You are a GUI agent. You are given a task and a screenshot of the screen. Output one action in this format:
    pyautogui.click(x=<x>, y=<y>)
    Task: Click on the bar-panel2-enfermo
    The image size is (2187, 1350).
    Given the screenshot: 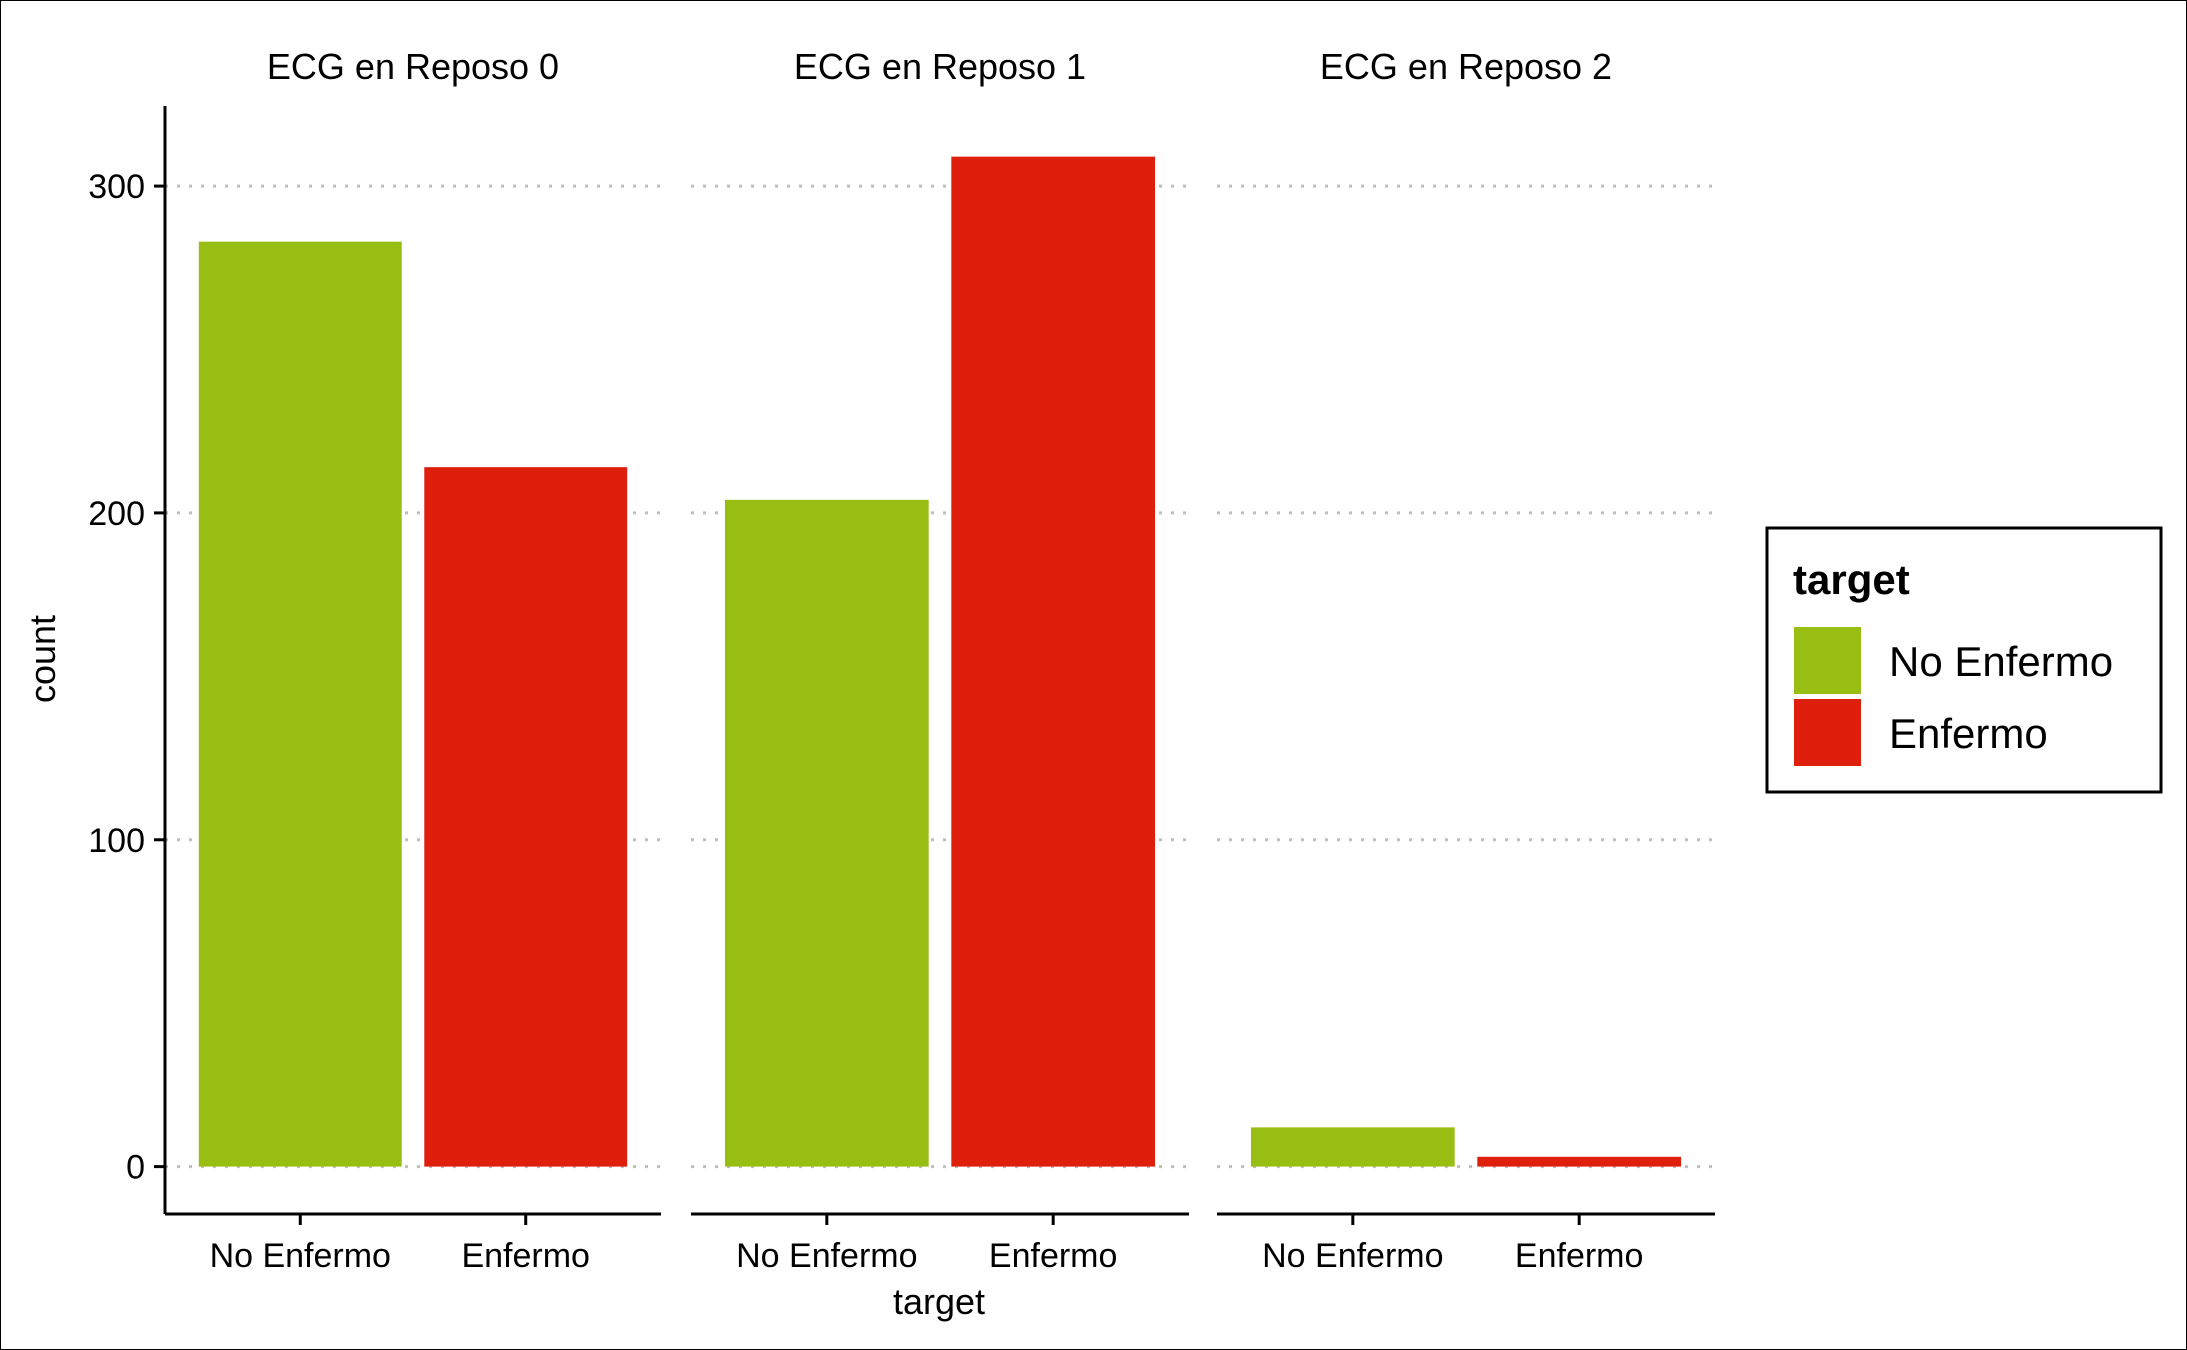 What is the action you would take?
    pyautogui.click(x=1579, y=1161)
    